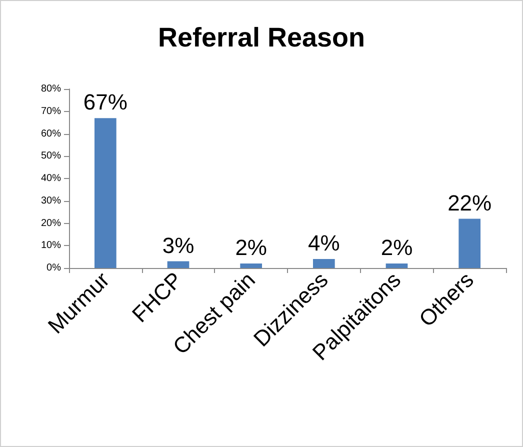 Image resolution: width=523 pixels, height=447 pixels. What do you see at coordinates (105, 102) in the screenshot?
I see `data-label: 67%` at bounding box center [105, 102].